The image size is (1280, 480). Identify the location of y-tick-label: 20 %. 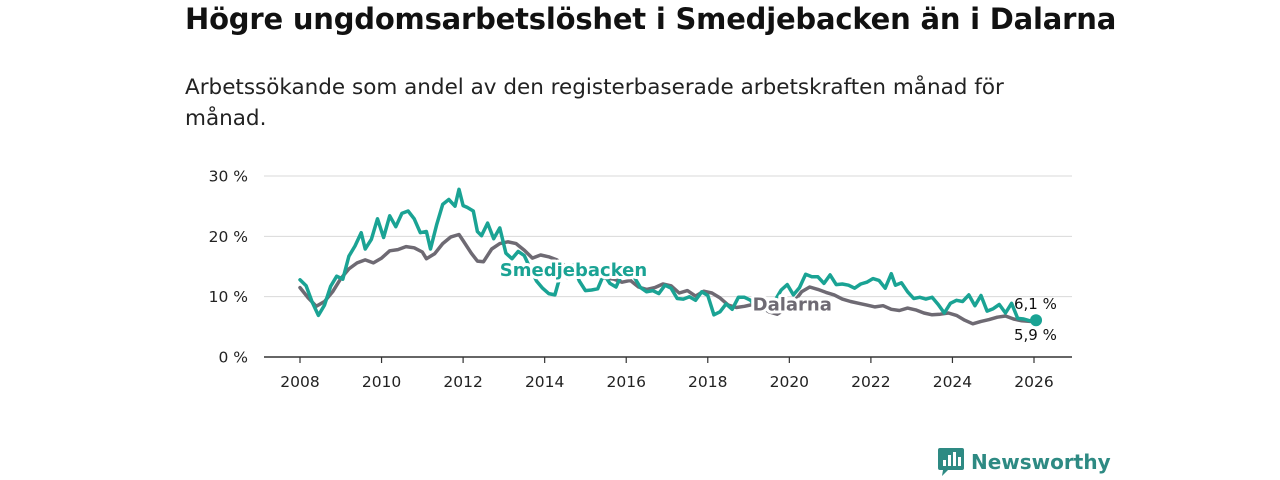
(228, 237).